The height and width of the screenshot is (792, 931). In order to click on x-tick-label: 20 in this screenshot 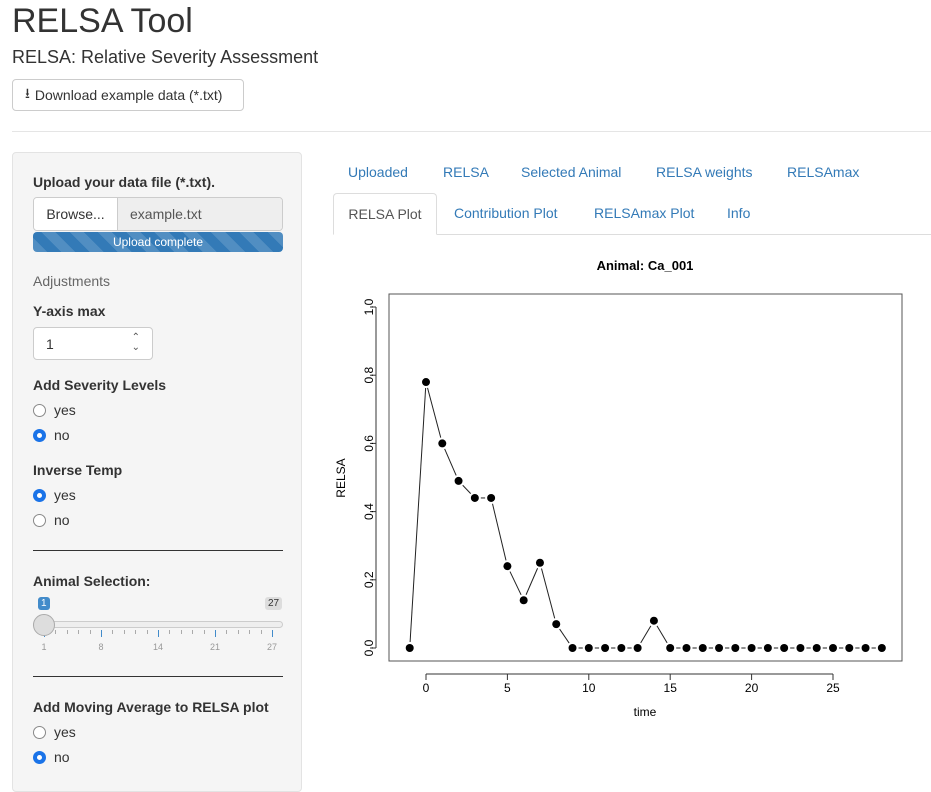, I will do `click(752, 688)`.